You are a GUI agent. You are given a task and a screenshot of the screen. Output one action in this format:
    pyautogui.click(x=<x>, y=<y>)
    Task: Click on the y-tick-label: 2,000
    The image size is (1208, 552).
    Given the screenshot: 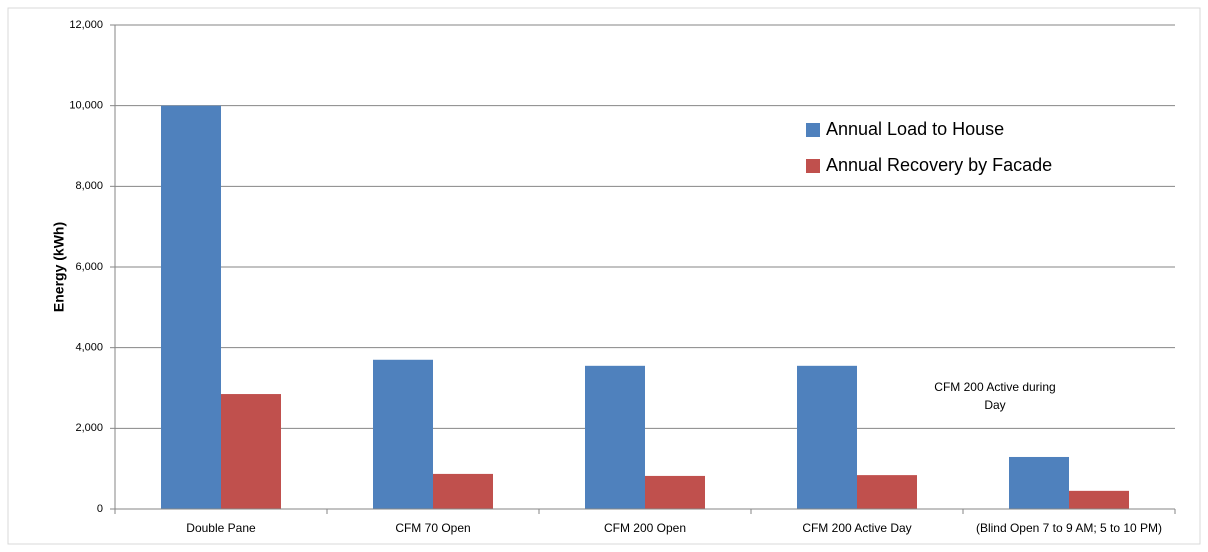 What is the action you would take?
    pyautogui.click(x=89, y=428)
    